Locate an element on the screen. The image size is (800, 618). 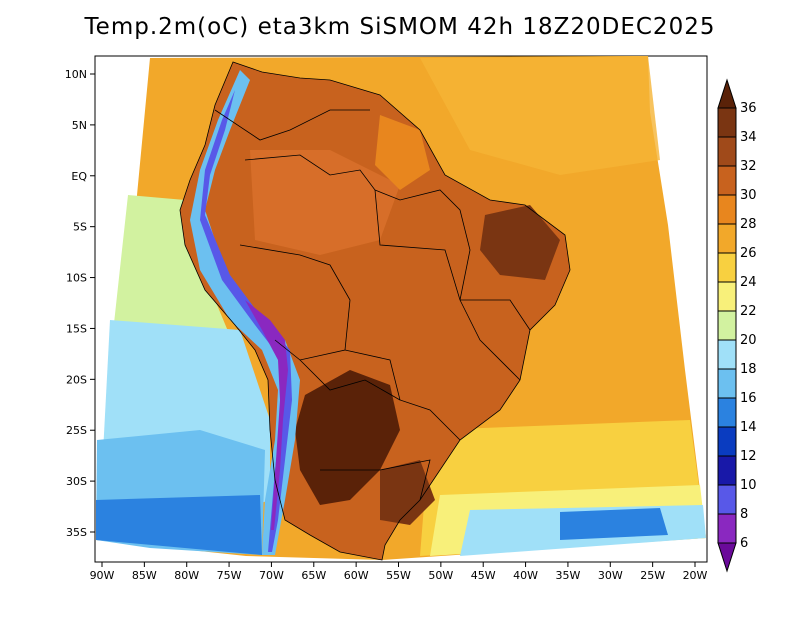
lat-tick-label: 15S is located at coordinates (76, 328).